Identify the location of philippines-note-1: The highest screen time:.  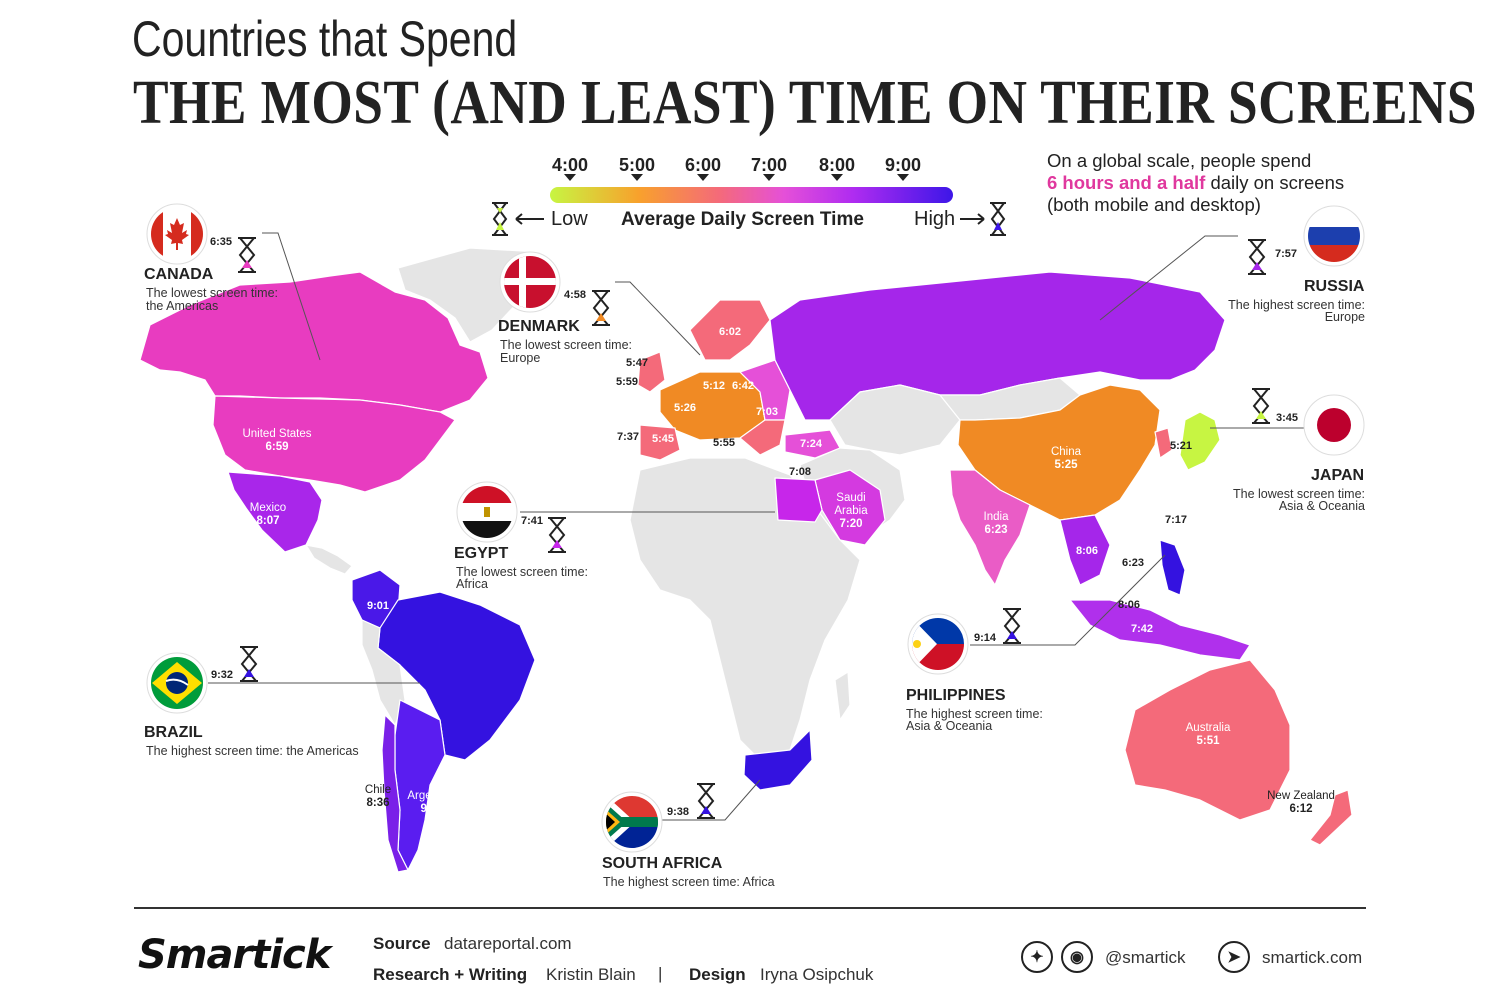
(974, 714).